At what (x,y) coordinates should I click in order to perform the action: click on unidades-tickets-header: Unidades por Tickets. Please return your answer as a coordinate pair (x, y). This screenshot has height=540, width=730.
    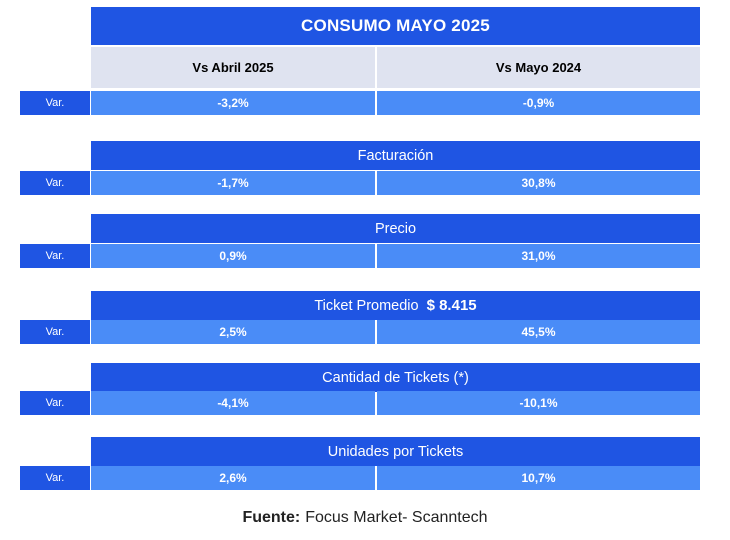
    Looking at the image, I should click on (395, 451).